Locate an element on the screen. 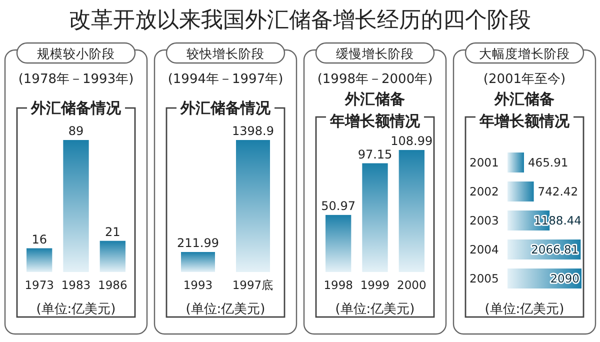 The height and width of the screenshot is (342, 600). chart-subtitle: (2001年至今) is located at coordinates (524, 79).